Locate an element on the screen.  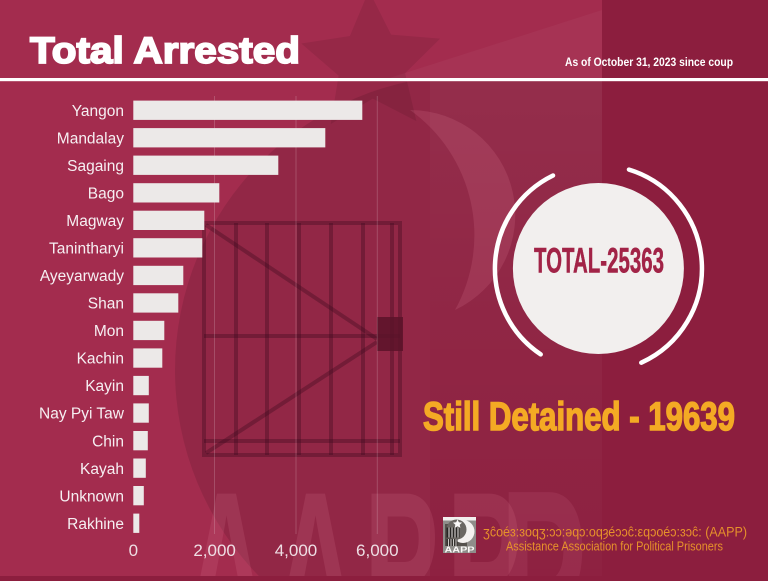
svg-text: Shan is located at coordinates (106, 304).